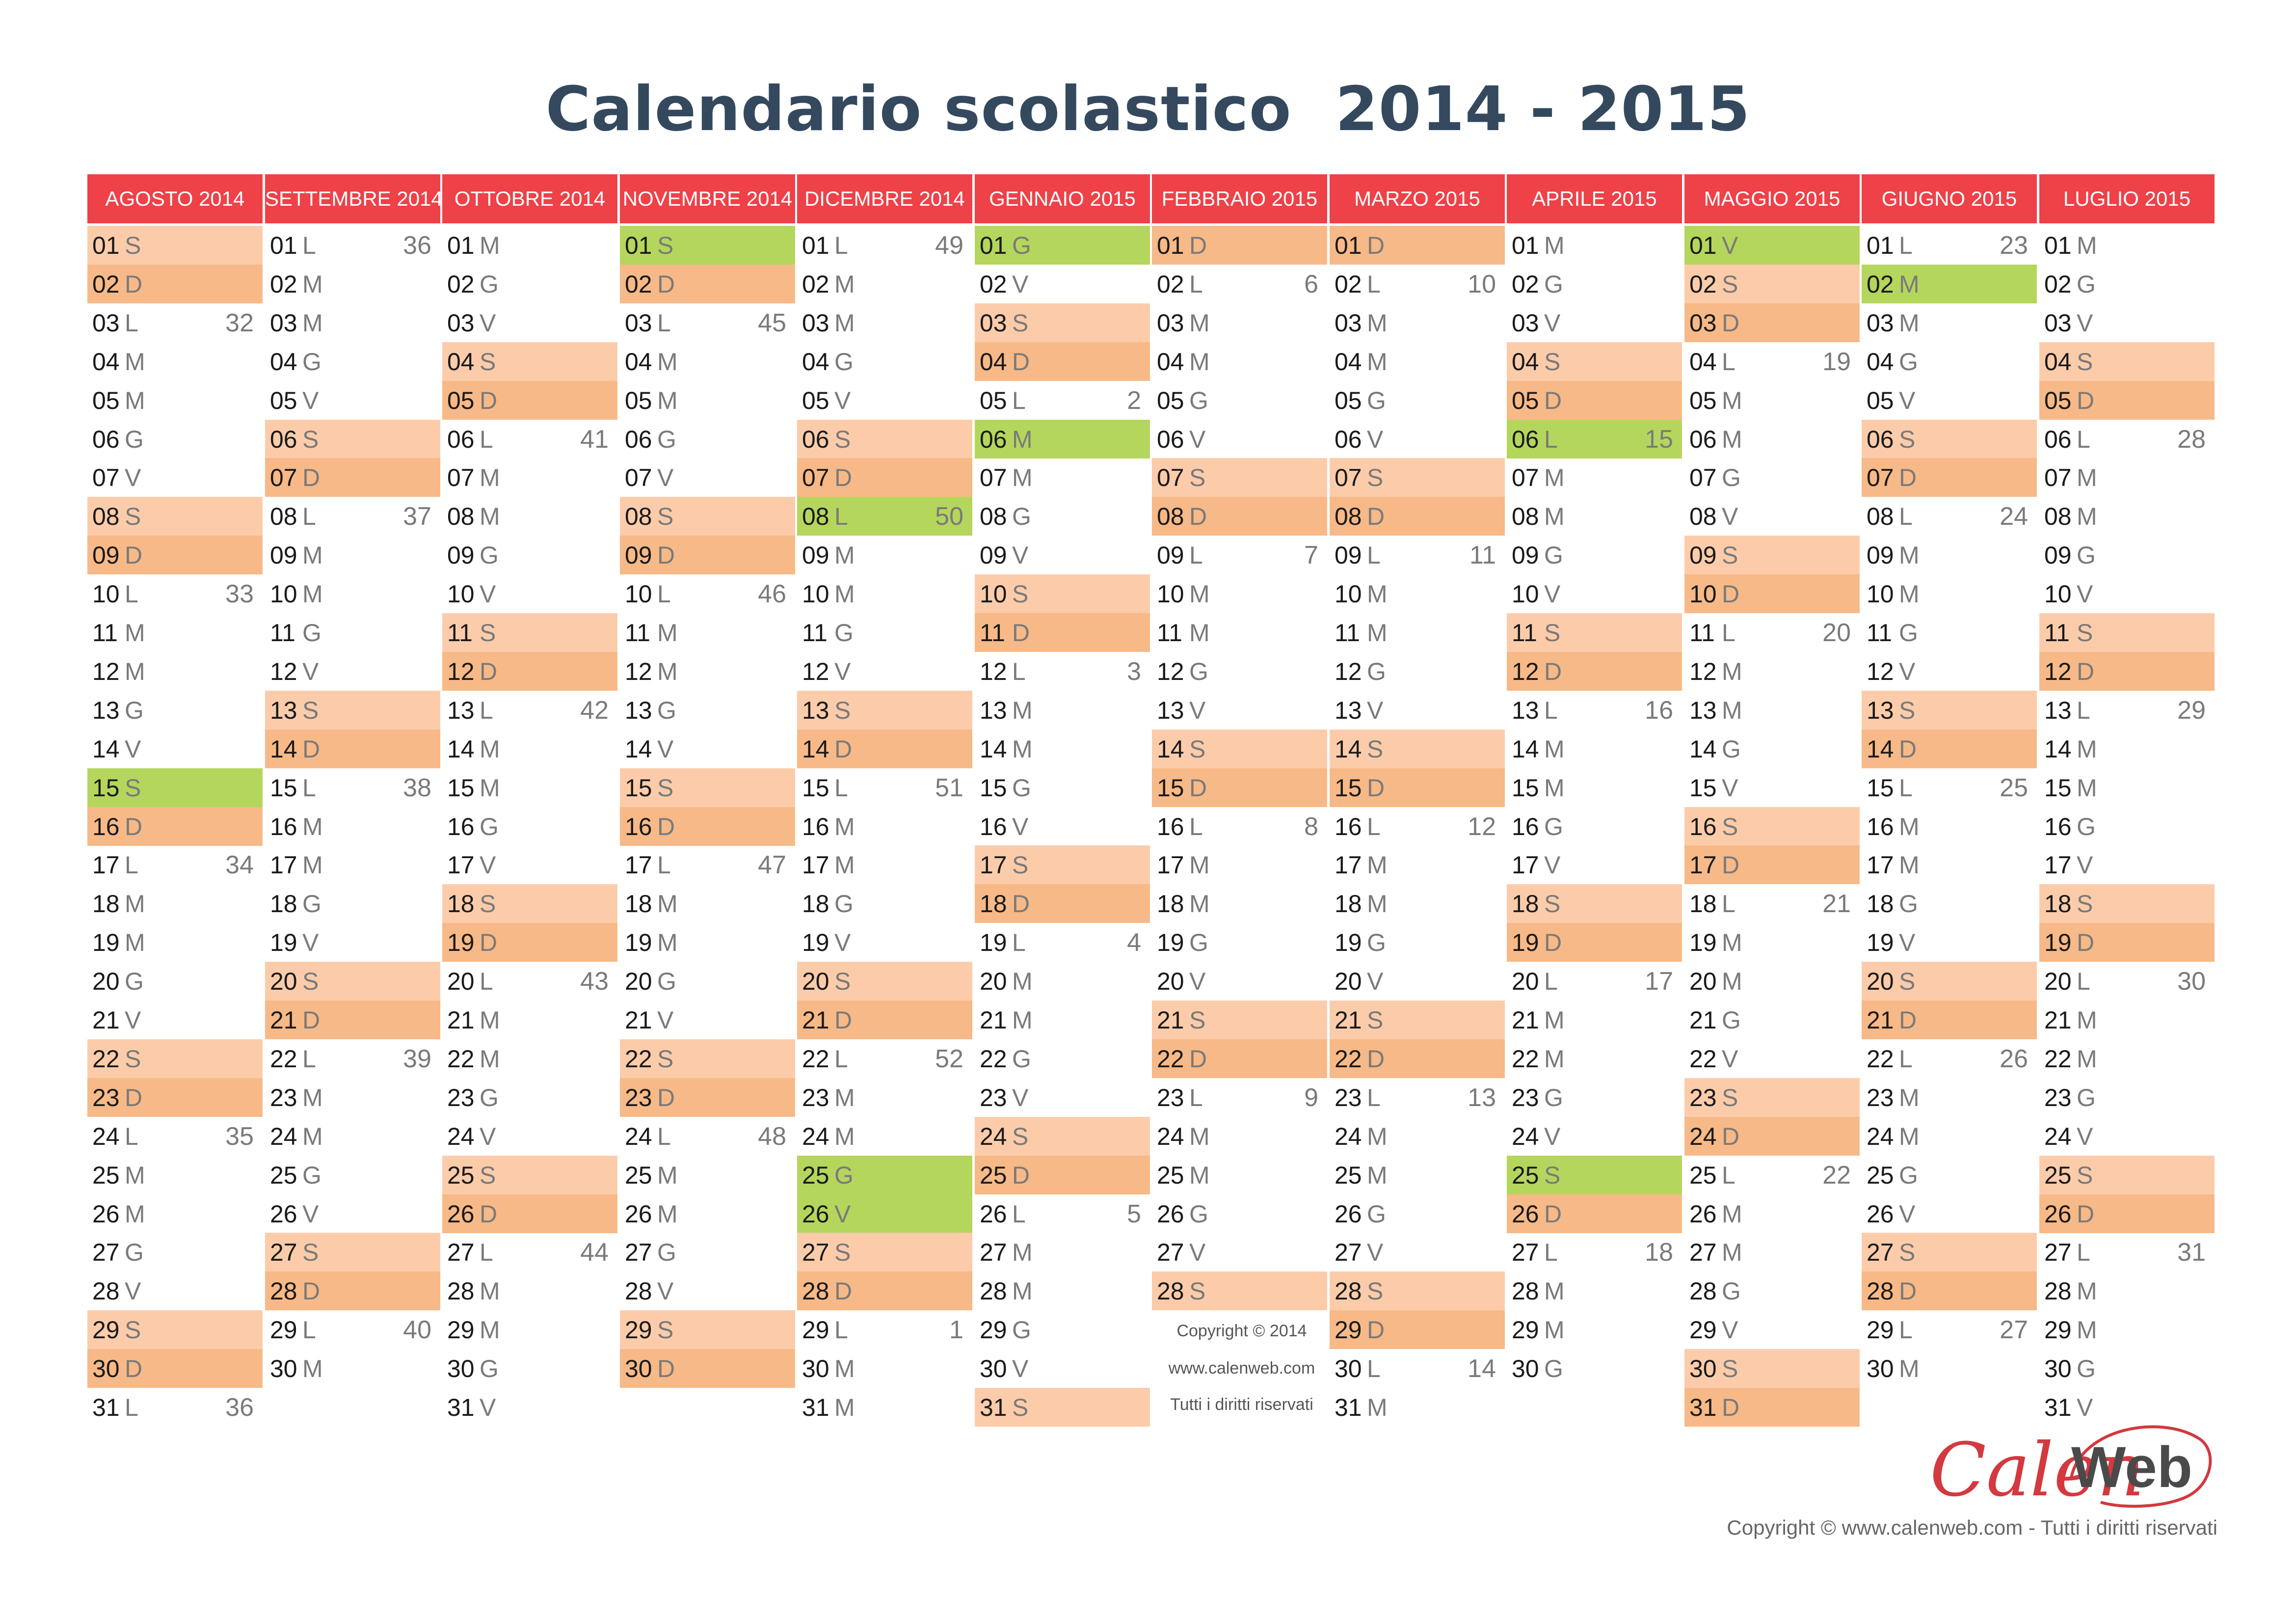 The width and height of the screenshot is (2296, 1623). I want to click on day-cell: 29 D, so click(1417, 1330).